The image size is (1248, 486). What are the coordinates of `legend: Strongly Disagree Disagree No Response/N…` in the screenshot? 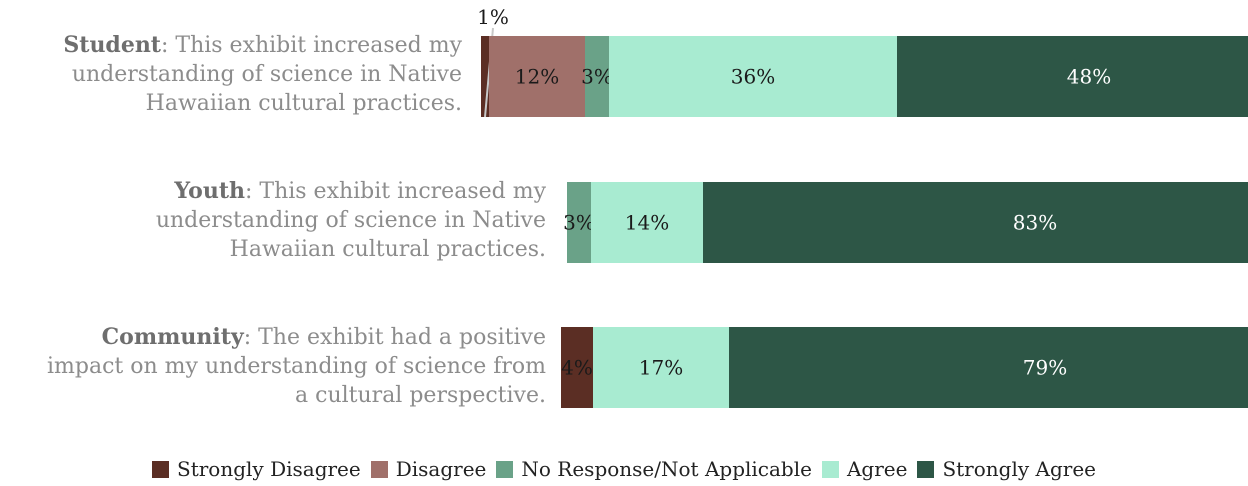 It's located at (624, 469).